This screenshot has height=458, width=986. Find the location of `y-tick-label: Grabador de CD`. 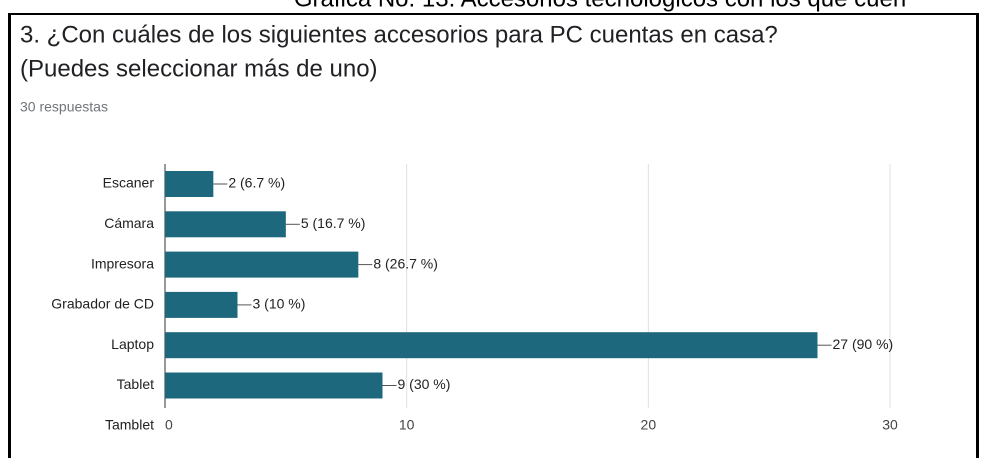

y-tick-label: Grabador de CD is located at coordinates (102, 304).